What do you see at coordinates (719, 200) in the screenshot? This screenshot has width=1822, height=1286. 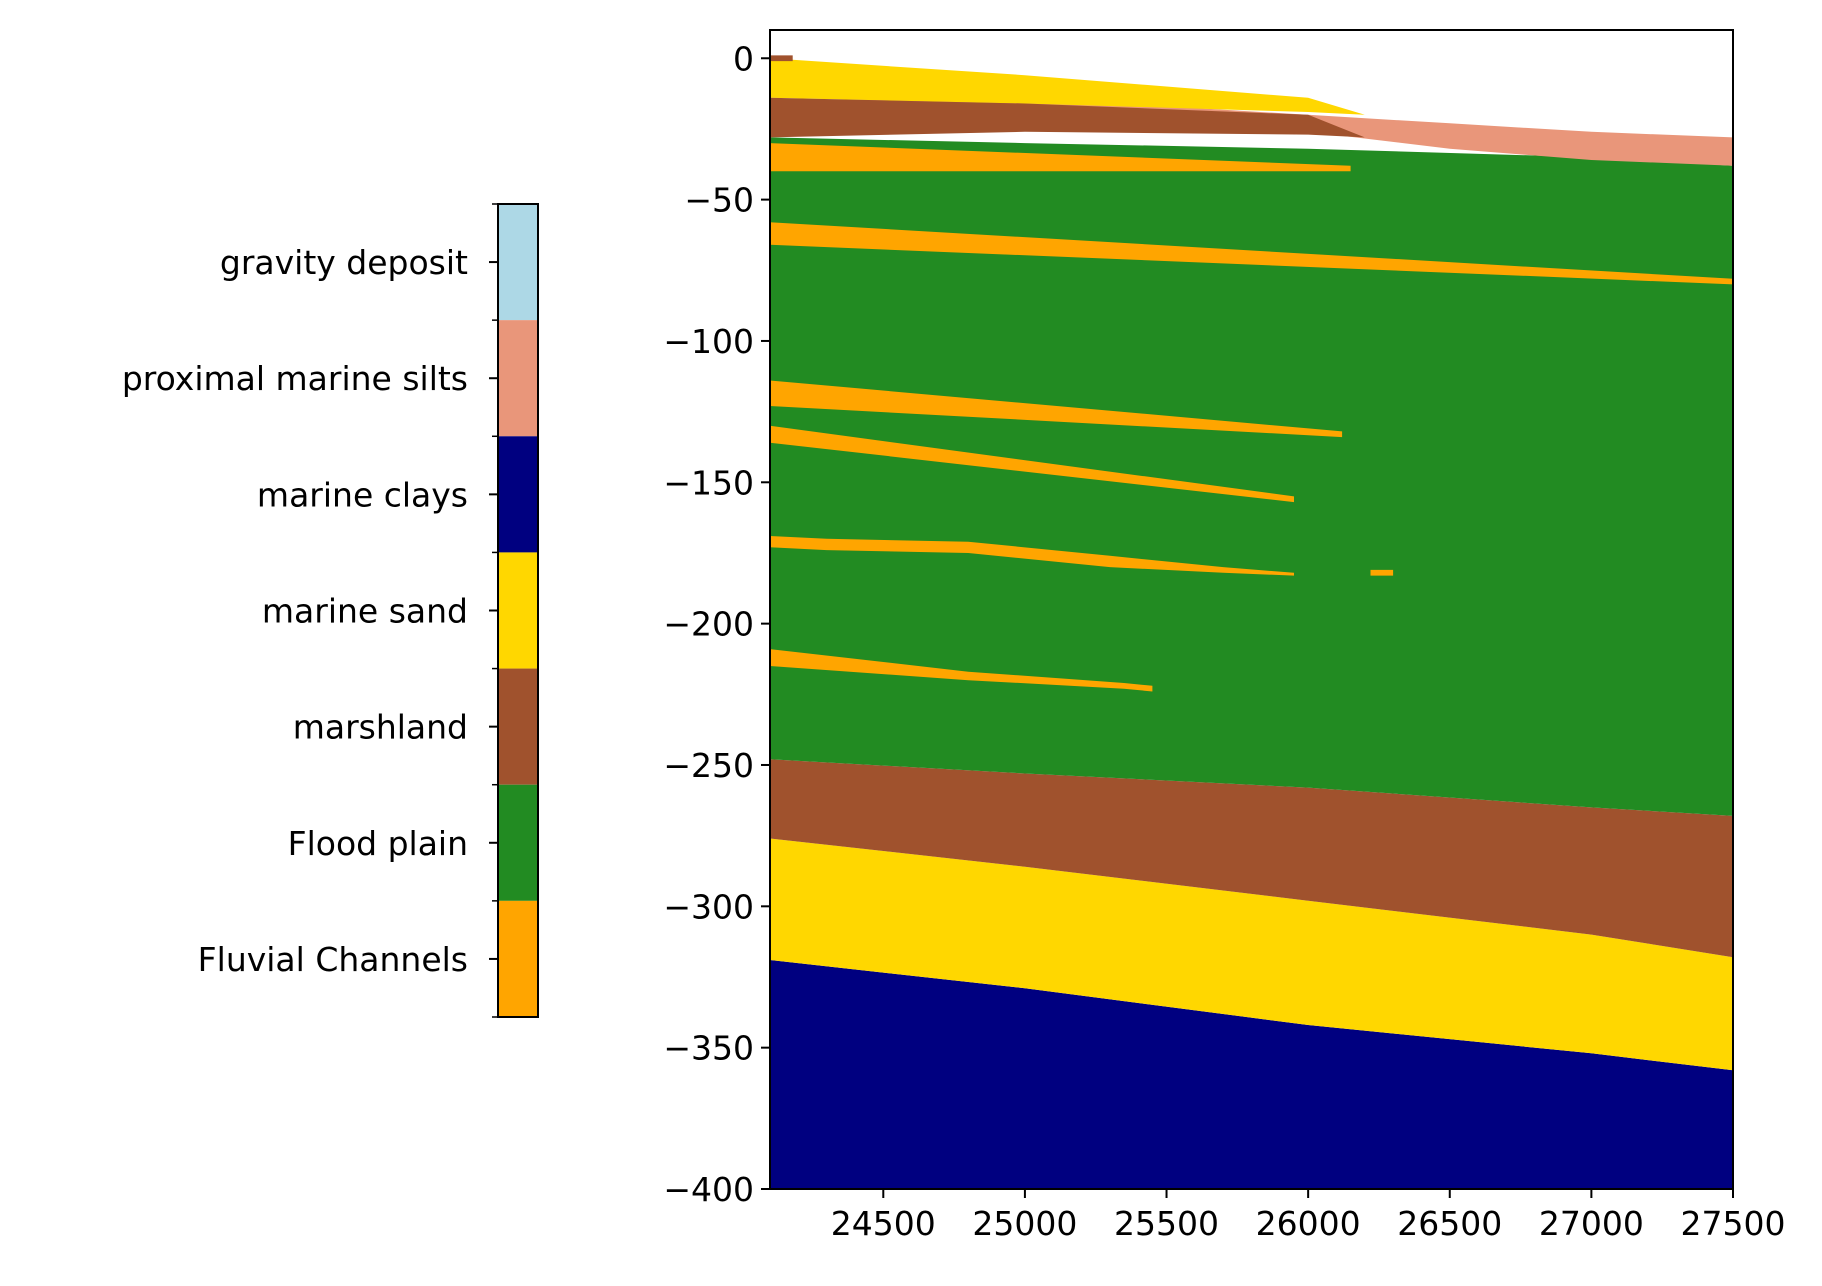 I see `y-tick-label: −50` at bounding box center [719, 200].